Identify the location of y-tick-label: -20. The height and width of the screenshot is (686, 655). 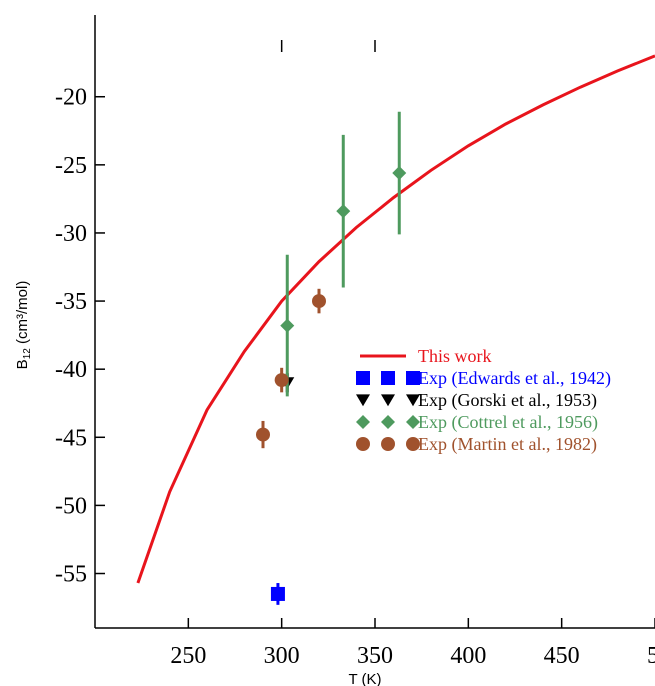
(71, 98).